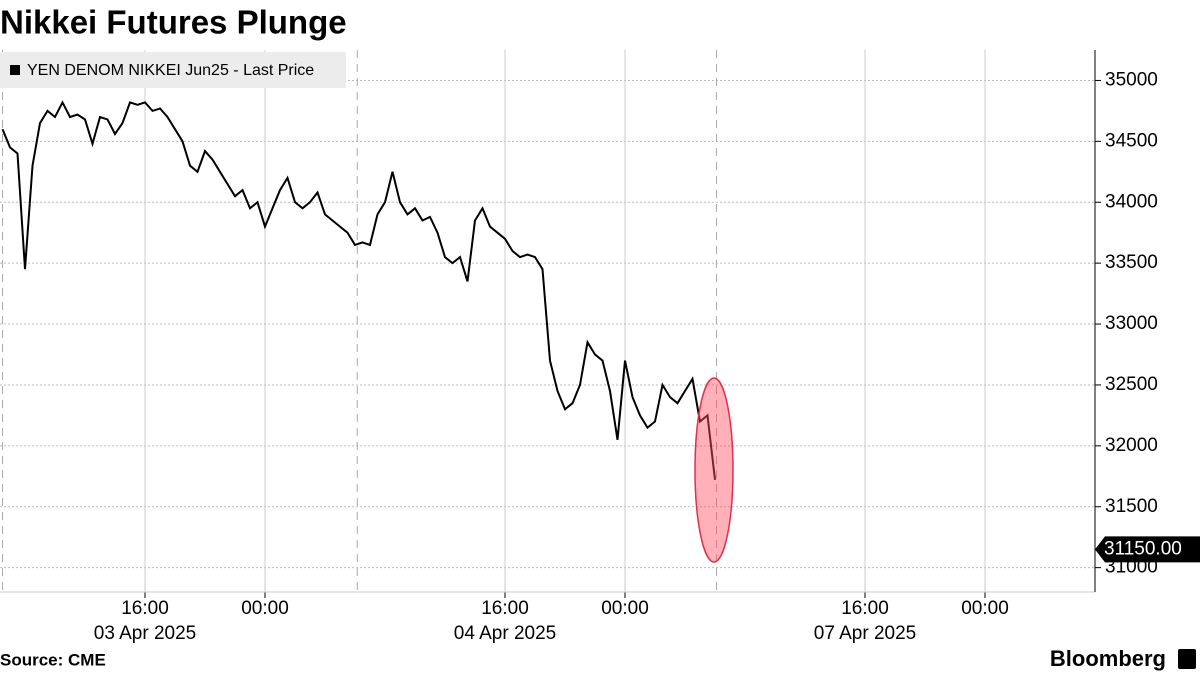 The image size is (1200, 675). Describe the element at coordinates (145, 633) in the screenshot. I see `x-date-label: 03 Apr 2025` at that location.